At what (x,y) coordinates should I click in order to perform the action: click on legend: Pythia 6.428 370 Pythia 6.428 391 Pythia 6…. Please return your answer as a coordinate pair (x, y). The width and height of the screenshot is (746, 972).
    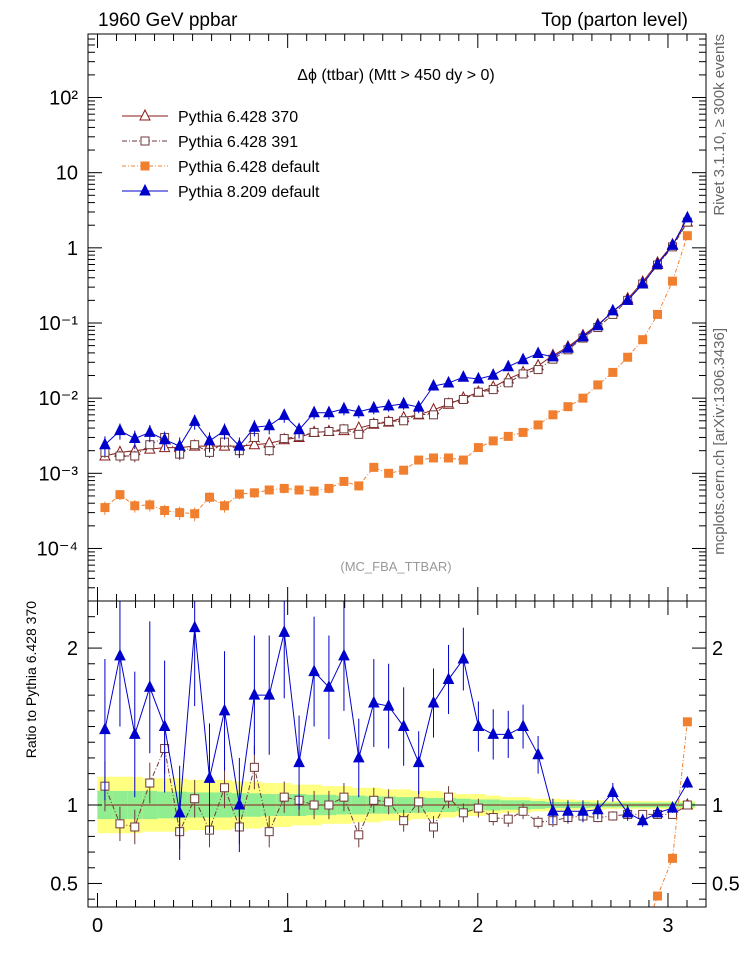
    Looking at the image, I should click on (221, 154).